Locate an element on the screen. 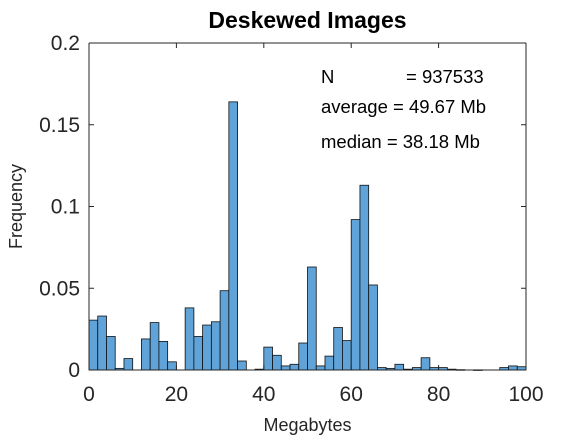 Image resolution: width=583 pixels, height=438 pixels. y-tick-label: 0.05 is located at coordinates (59, 288).